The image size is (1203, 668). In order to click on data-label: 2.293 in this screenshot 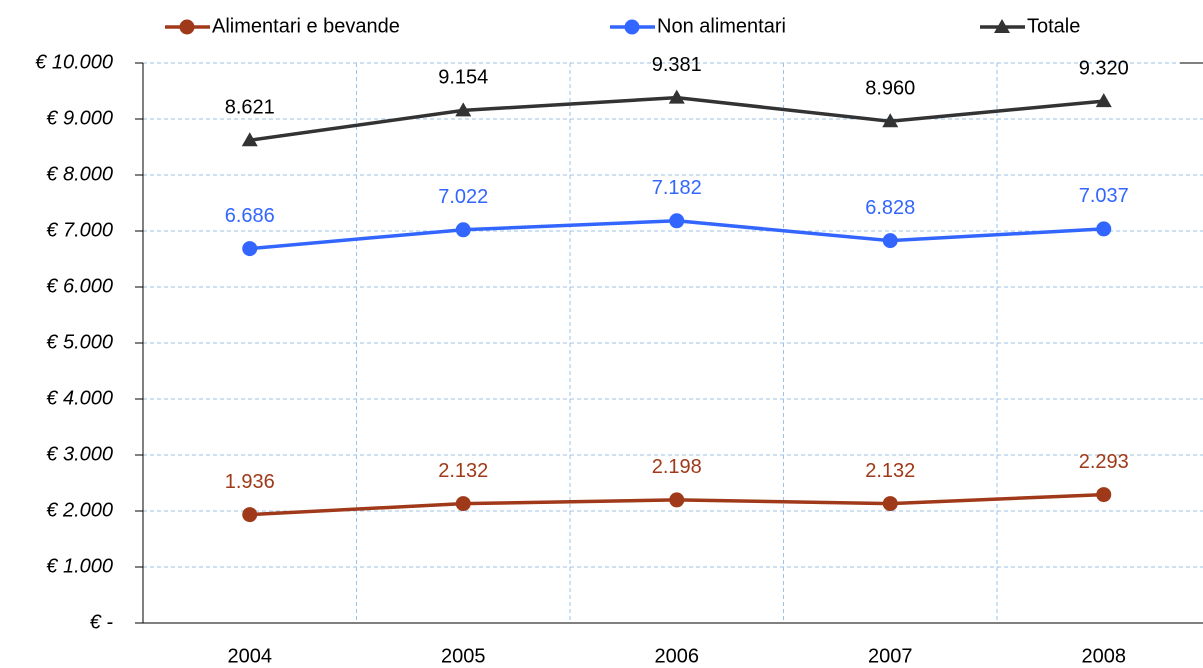, I will do `click(1104, 462)`.